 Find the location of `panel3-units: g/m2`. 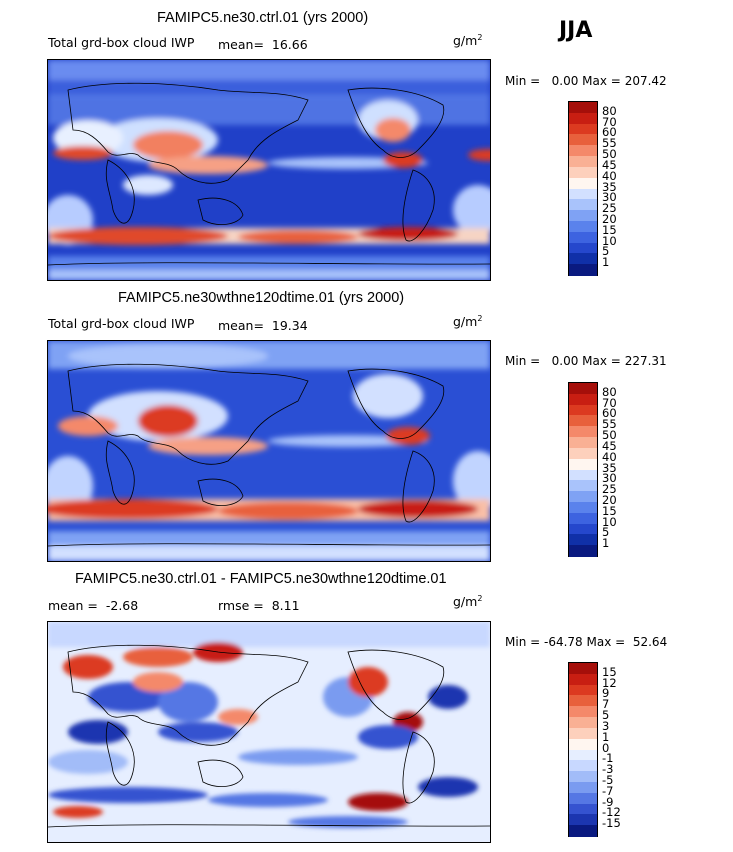

panel3-units: g/m2 is located at coordinates (468, 602).